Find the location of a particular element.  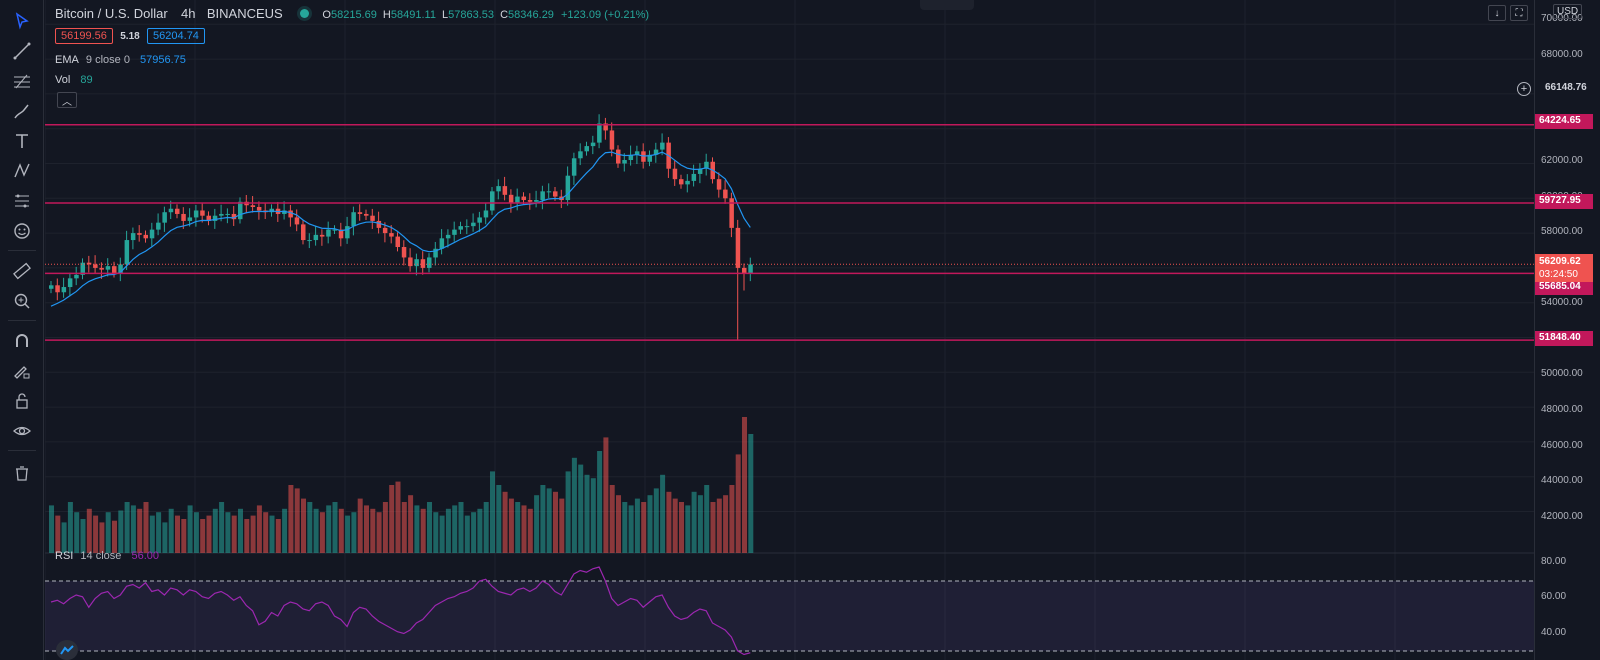

ohlc-close: 58346.29 is located at coordinates (531, 15).